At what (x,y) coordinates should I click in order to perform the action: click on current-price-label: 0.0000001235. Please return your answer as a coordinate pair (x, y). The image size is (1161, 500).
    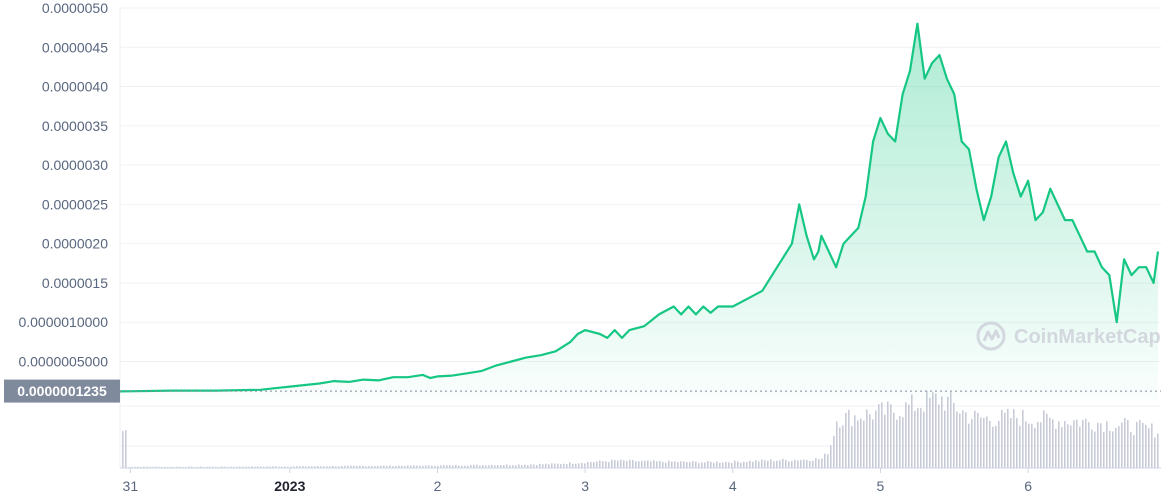
    Looking at the image, I should click on (62, 391).